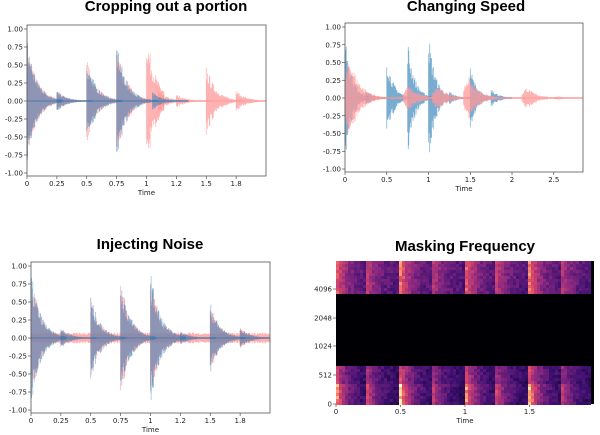 Image resolution: width=600 pixels, height=435 pixels. What do you see at coordinates (539, 98) in the screenshot?
I see `waveform-event-slowed` at bounding box center [539, 98].